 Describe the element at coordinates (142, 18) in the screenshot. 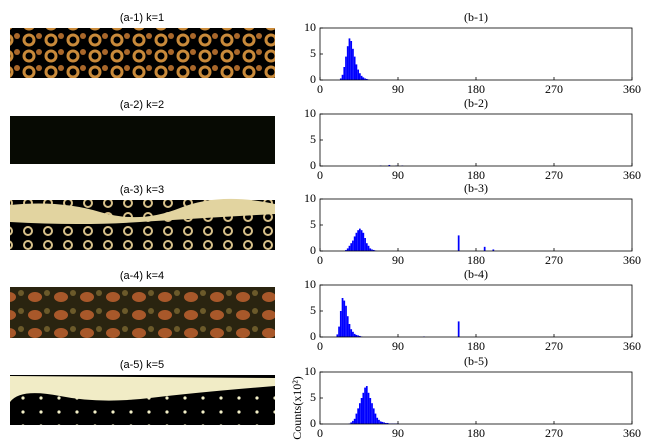

I see `image-caption: (a-1) k=1` at that location.